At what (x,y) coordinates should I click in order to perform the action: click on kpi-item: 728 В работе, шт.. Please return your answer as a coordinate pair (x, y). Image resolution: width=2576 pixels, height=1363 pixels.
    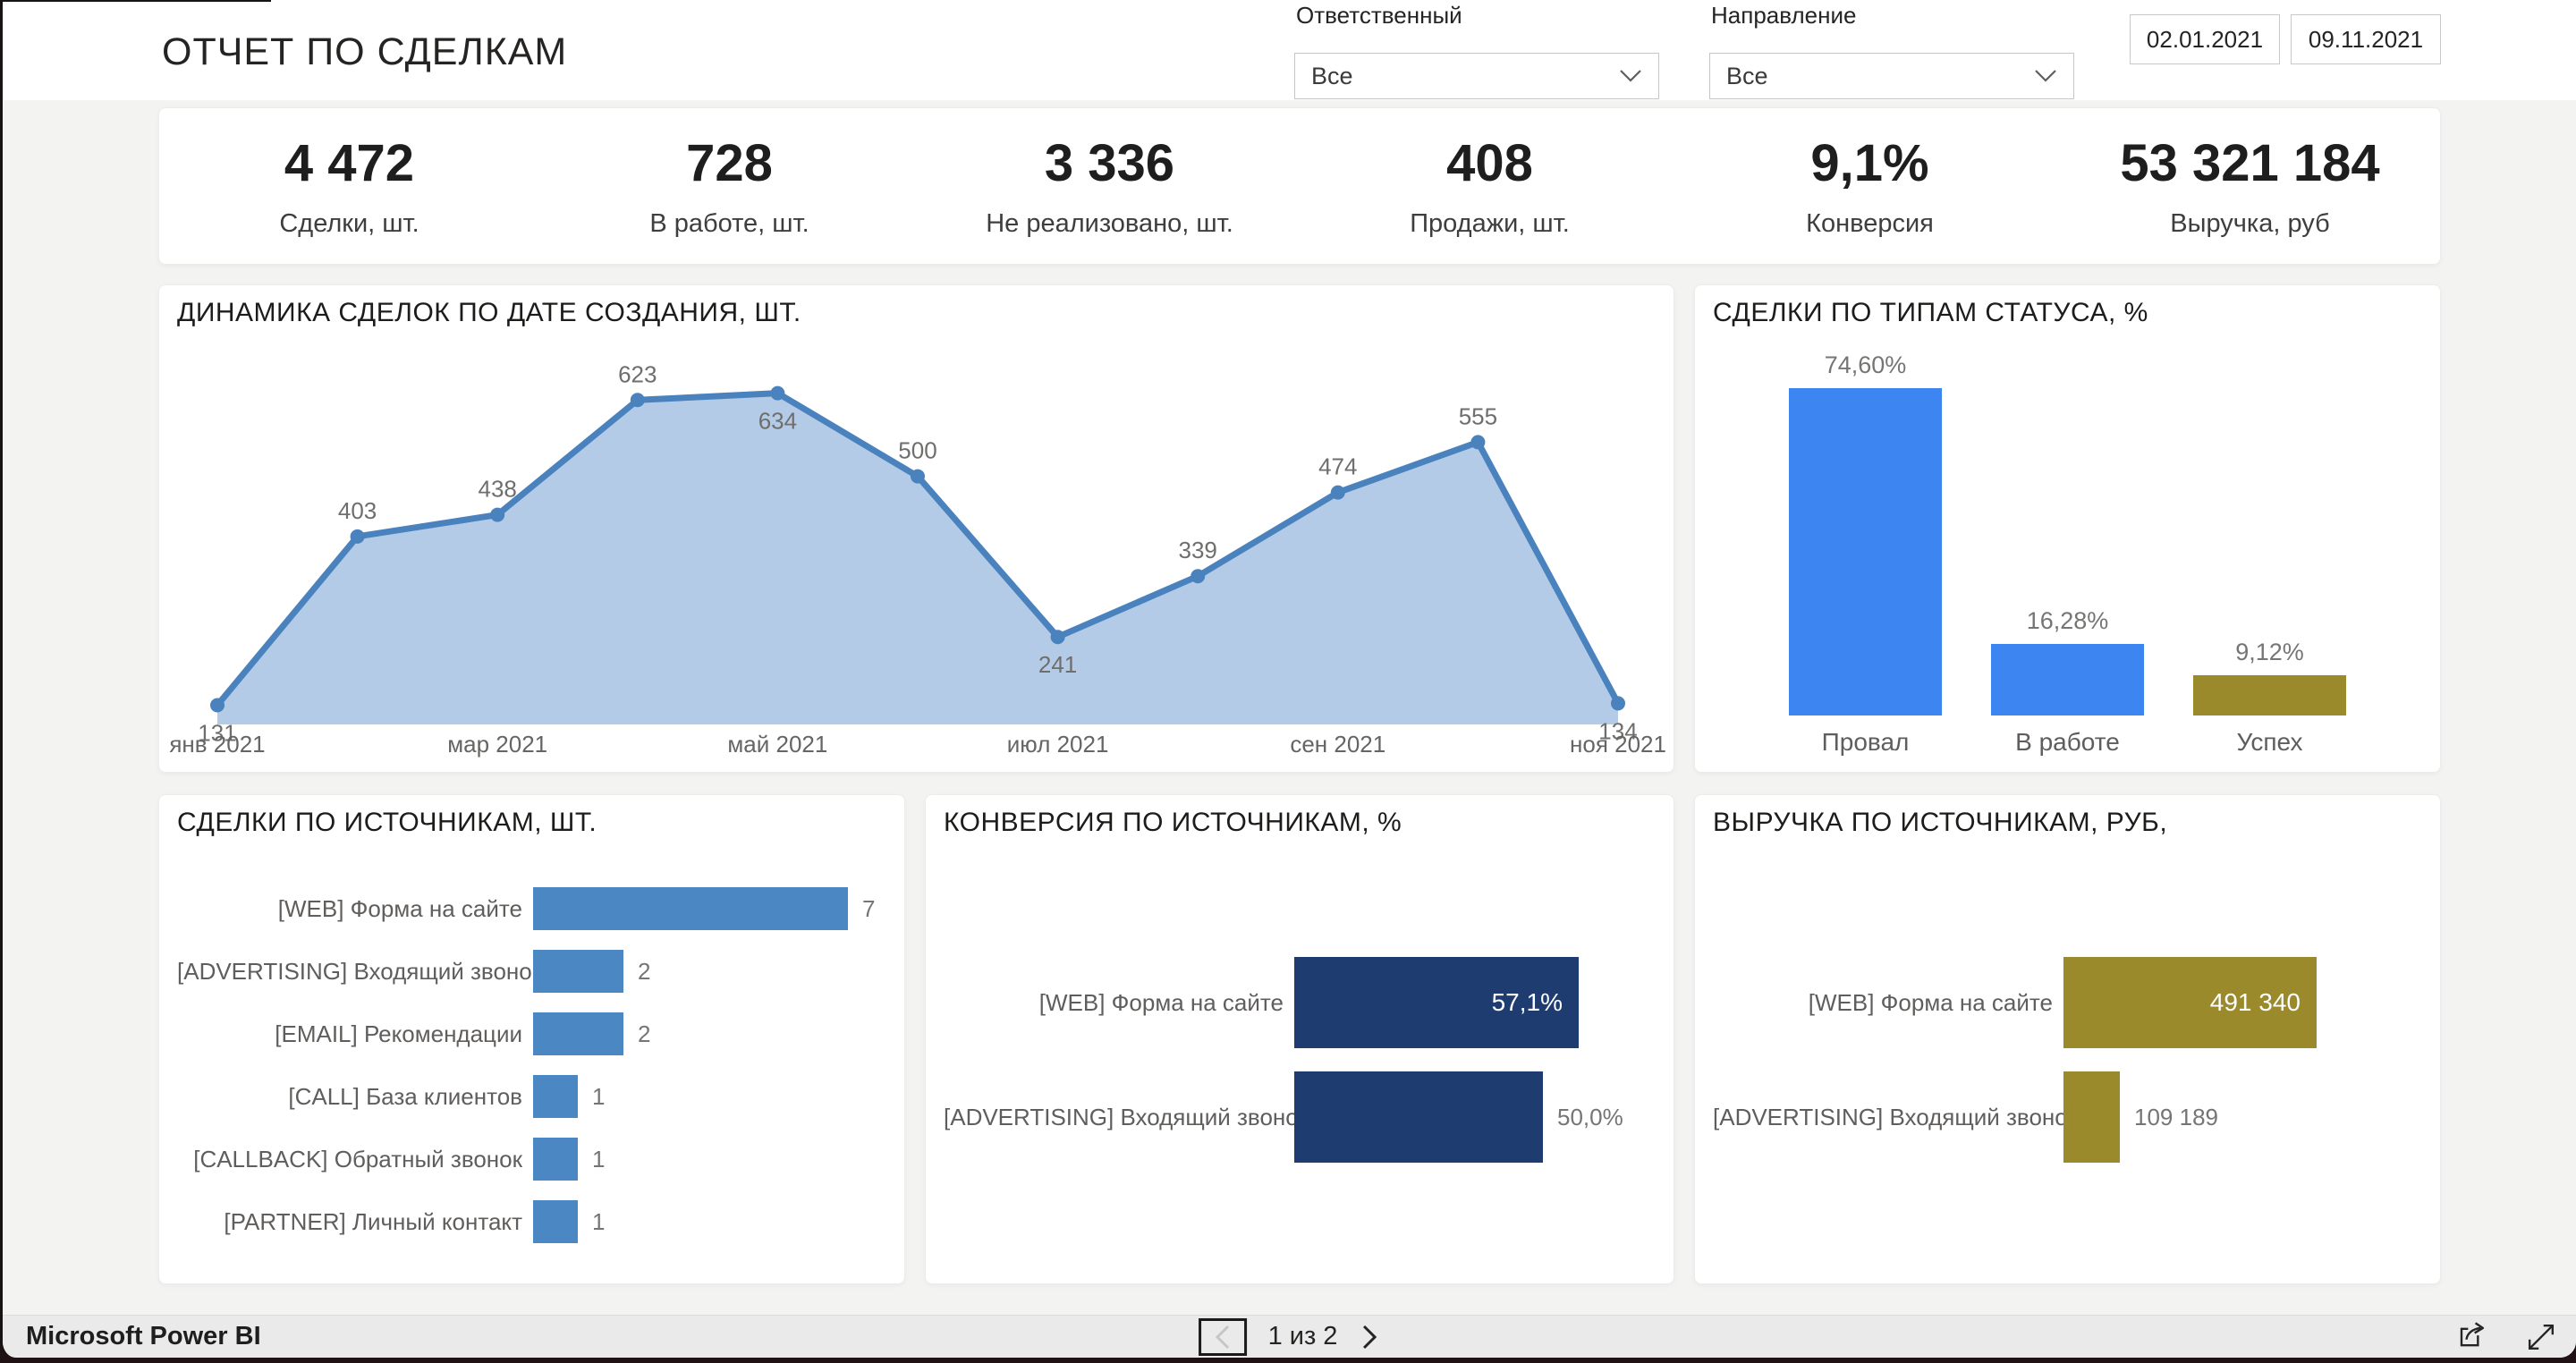
    Looking at the image, I should click on (729, 186).